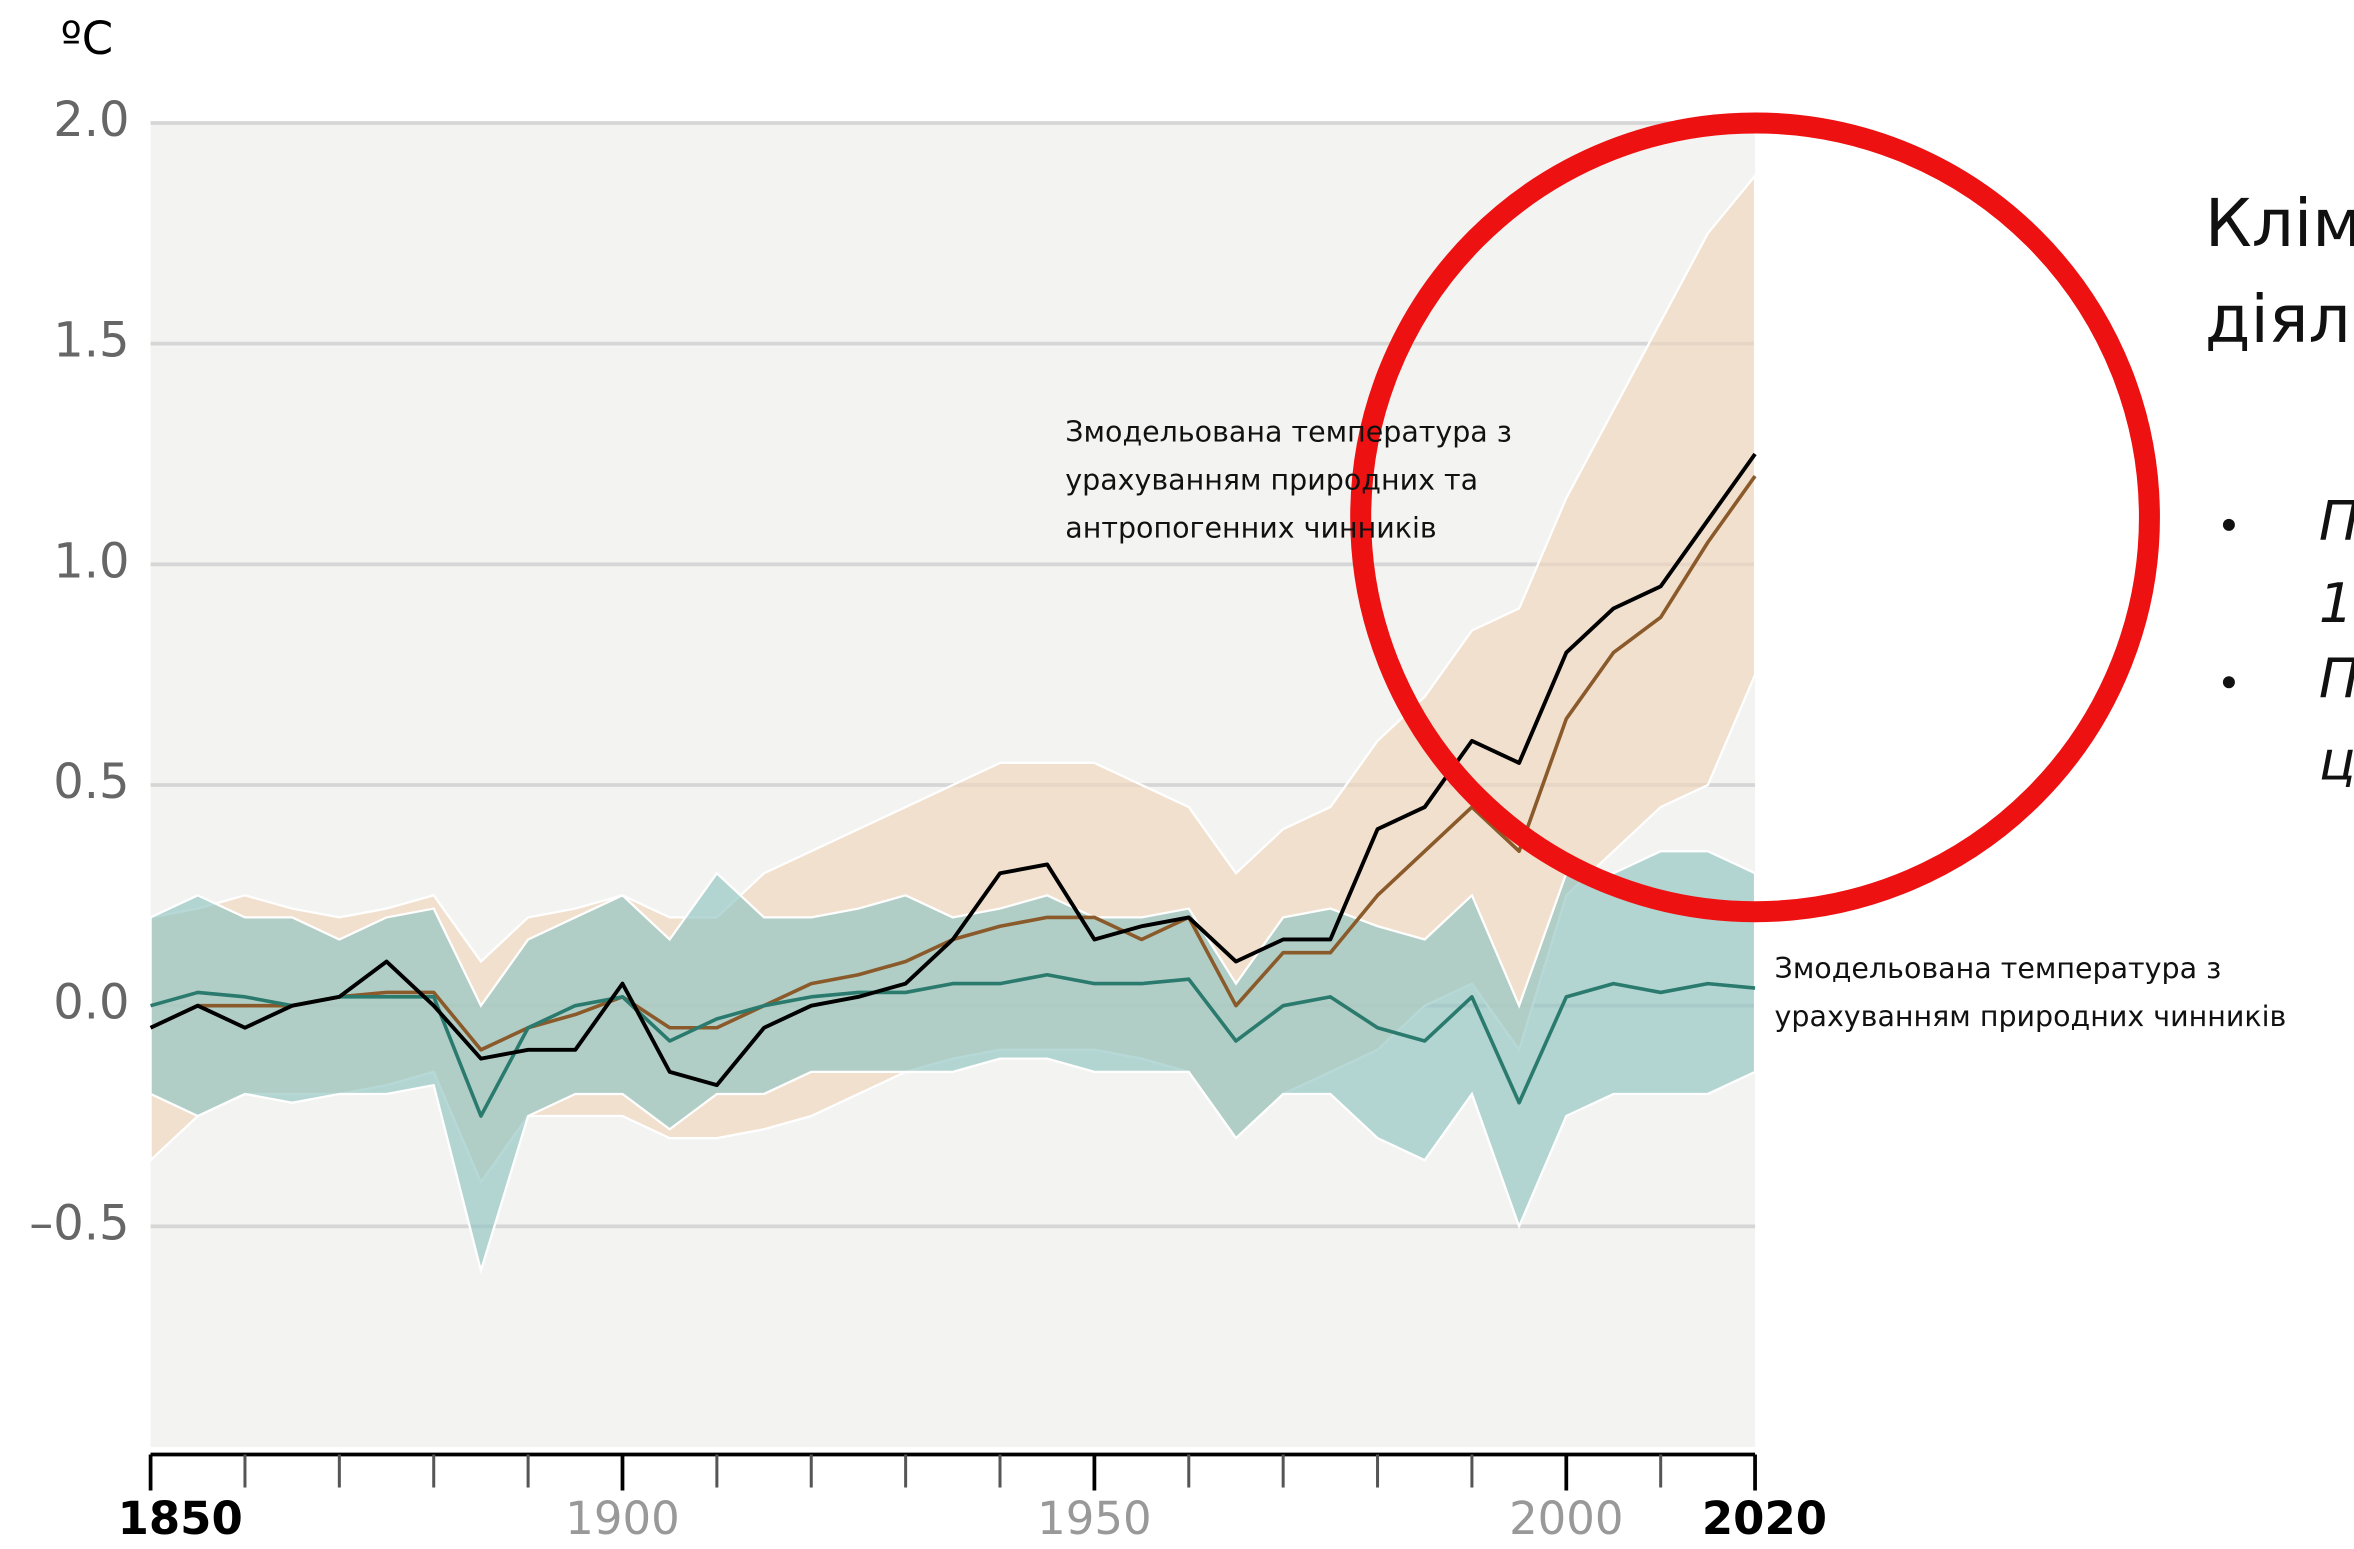 The height and width of the screenshot is (1549, 2354). What do you see at coordinates (1566, 1518) in the screenshot?
I see `x-tick-label: 2000` at bounding box center [1566, 1518].